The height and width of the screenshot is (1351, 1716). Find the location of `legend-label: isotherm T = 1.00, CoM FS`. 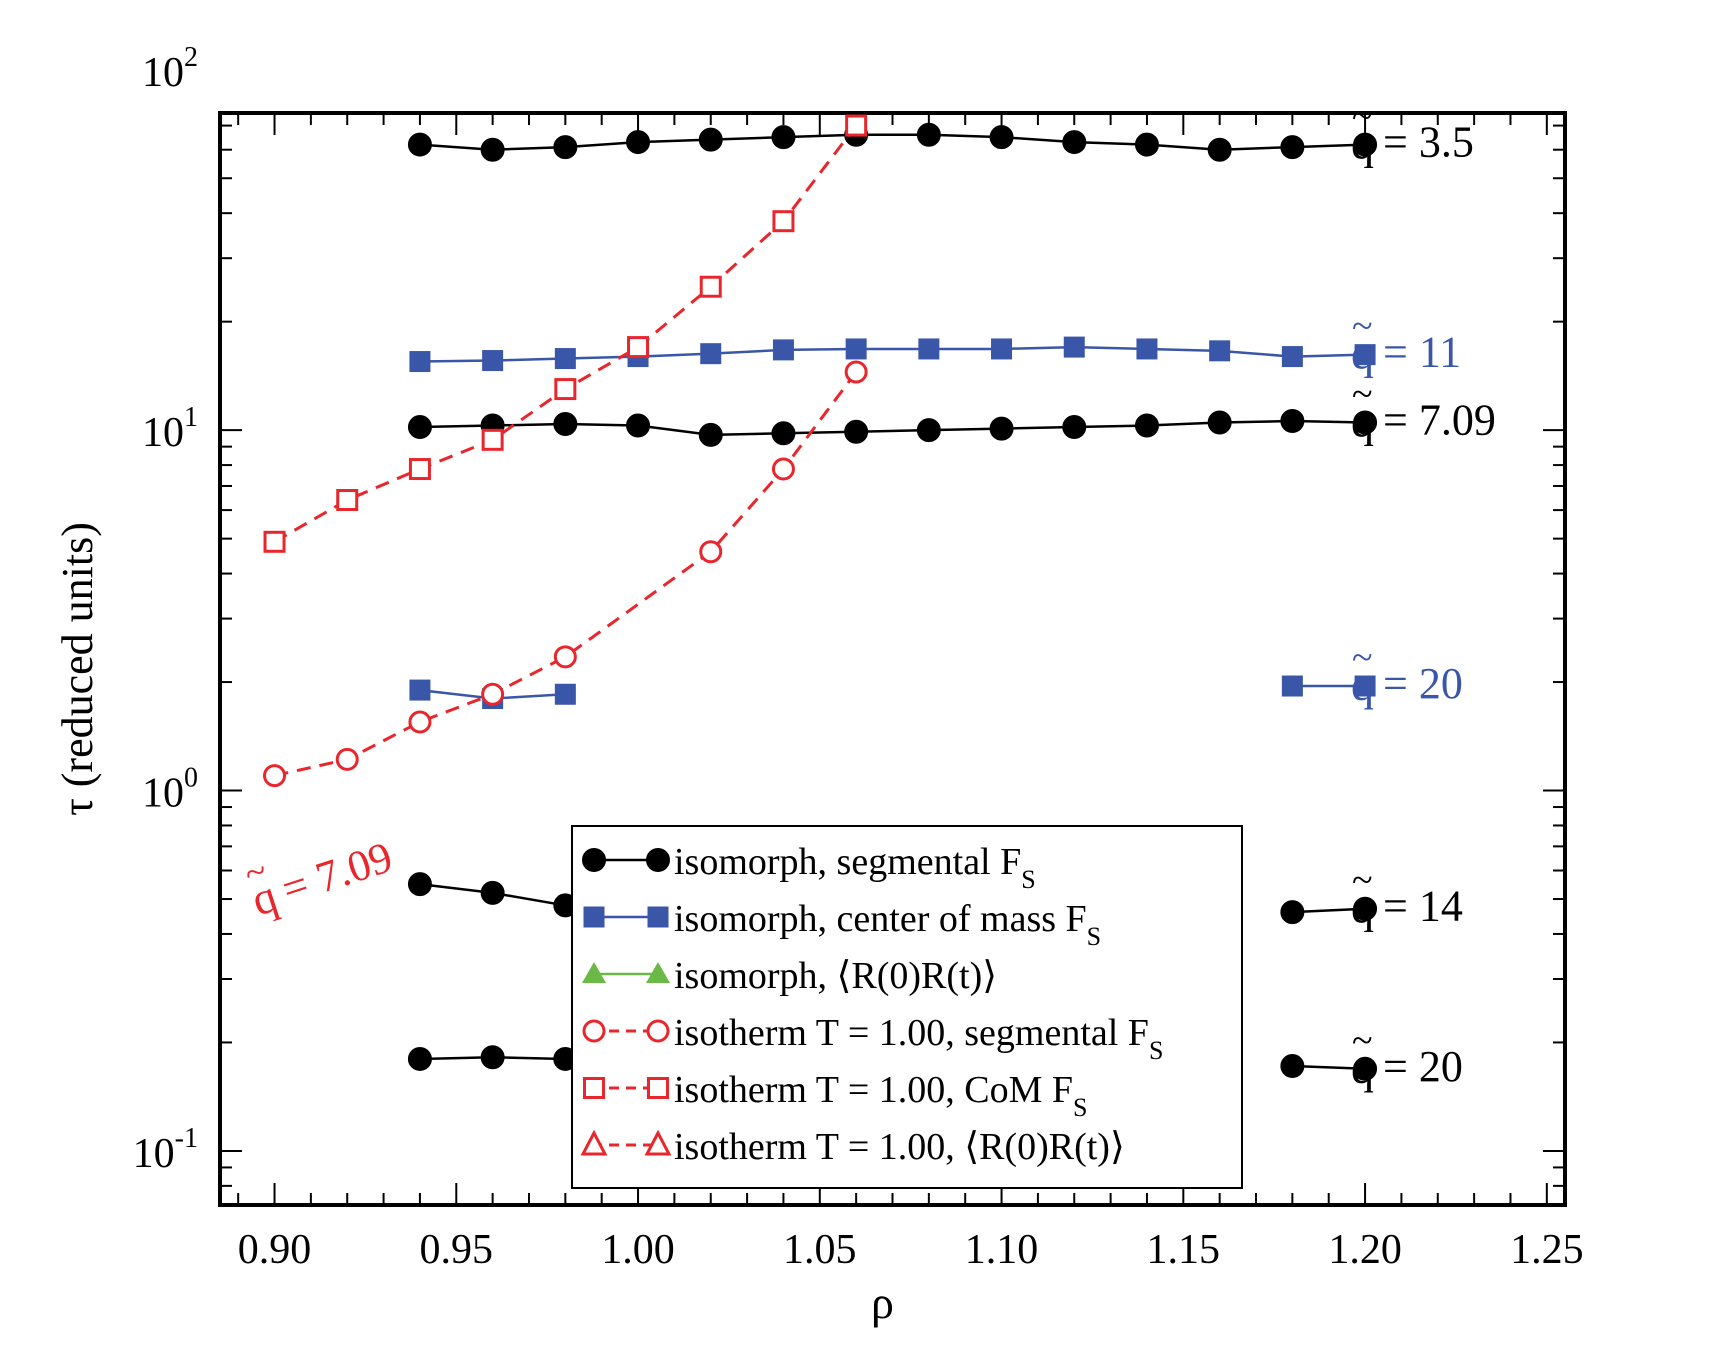

legend-label: isotherm T = 1.00, CoM FS is located at coordinates (881, 1095).